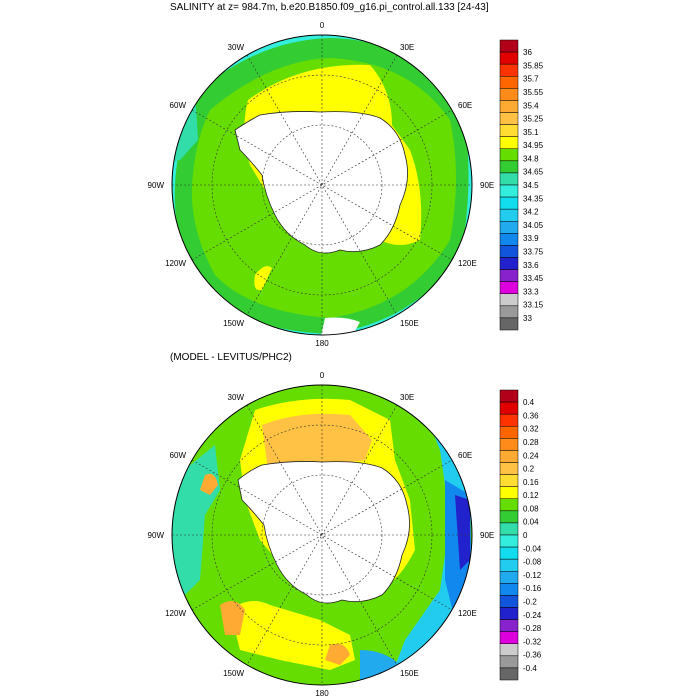 This screenshot has width=700, height=700. What do you see at coordinates (231, 357) in the screenshot?
I see `bottom-panel-title: (MODEL - LEVITUS/PHC2)` at bounding box center [231, 357].